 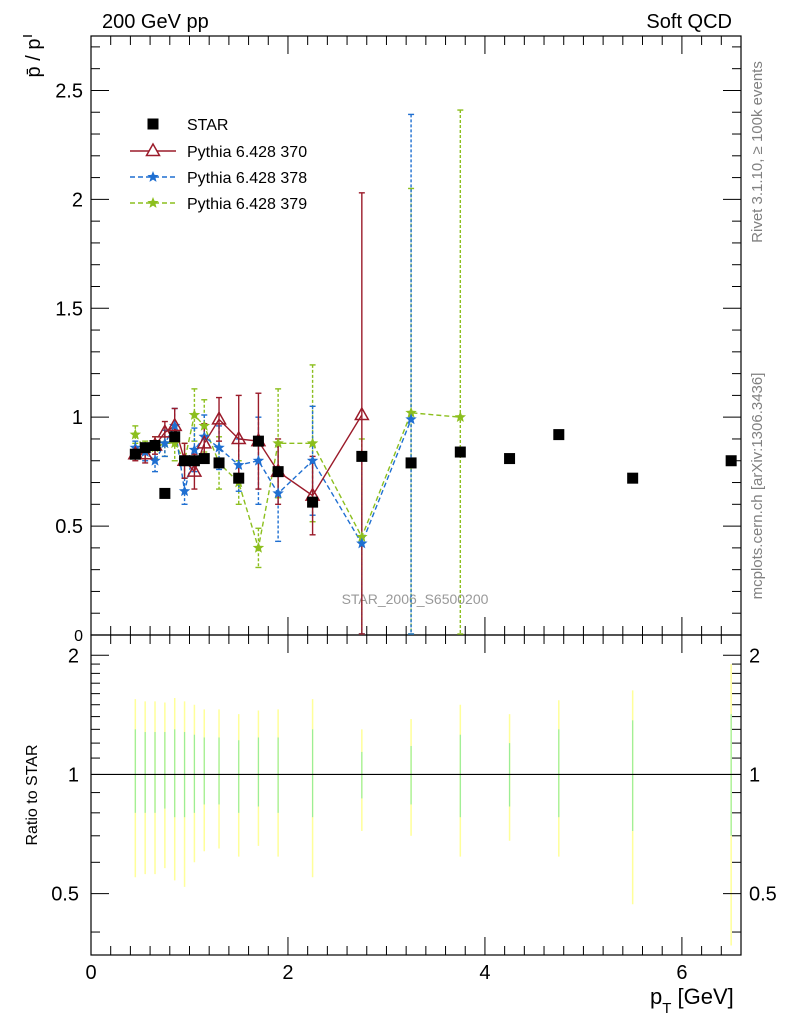 What do you see at coordinates (153, 149) in the screenshot?
I see `legend-triangle-marker` at bounding box center [153, 149].